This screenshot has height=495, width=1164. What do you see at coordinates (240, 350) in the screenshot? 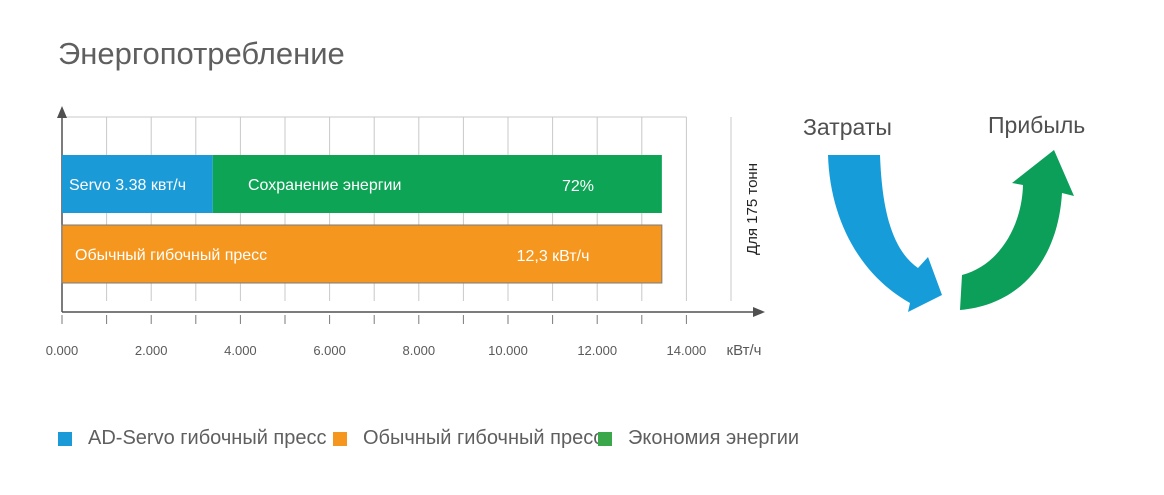
I see `x-tick-label: 4.000` at bounding box center [240, 350].